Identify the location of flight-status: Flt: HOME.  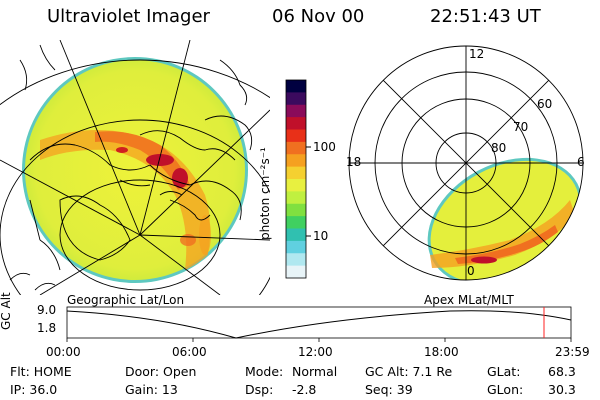
(41, 371).